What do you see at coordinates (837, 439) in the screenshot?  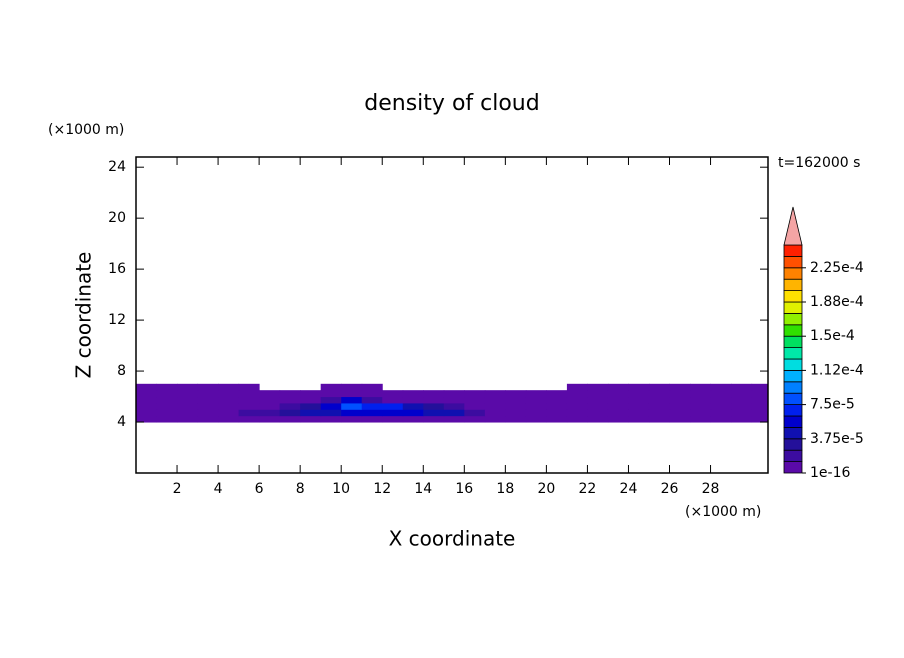 I see `colorbar-label: 3.75e-5` at bounding box center [837, 439].